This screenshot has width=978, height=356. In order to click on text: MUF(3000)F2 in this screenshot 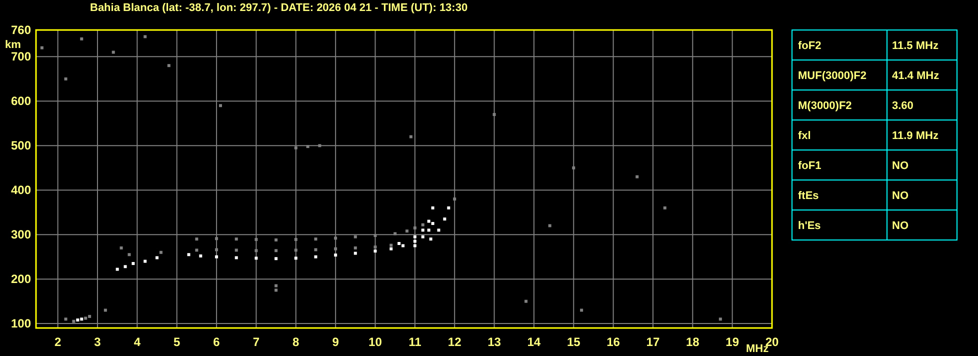, I will do `click(832, 76)`.